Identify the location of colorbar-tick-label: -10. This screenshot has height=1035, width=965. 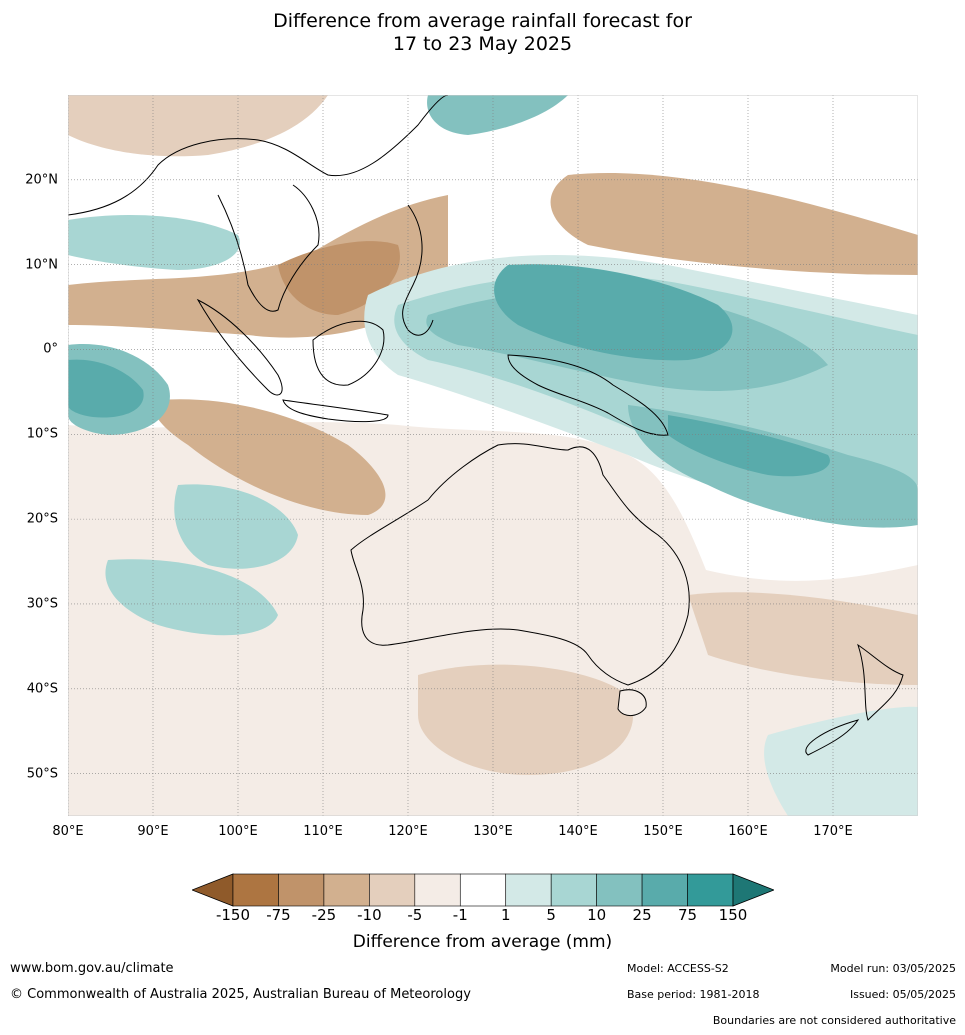
(369, 915).